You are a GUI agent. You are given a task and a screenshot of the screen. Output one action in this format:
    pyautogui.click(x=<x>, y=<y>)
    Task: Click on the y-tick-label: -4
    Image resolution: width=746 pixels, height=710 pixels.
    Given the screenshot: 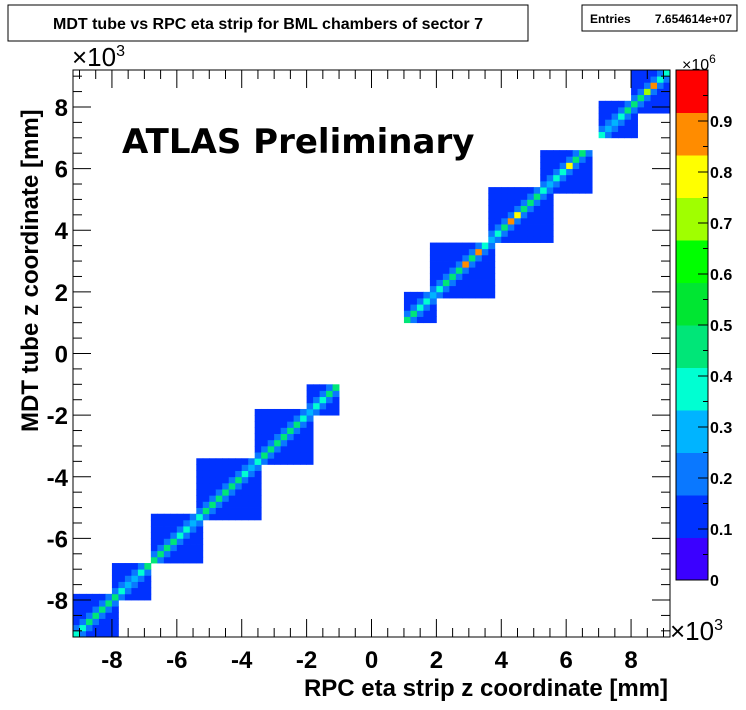 What is the action you would take?
    pyautogui.click(x=58, y=478)
    